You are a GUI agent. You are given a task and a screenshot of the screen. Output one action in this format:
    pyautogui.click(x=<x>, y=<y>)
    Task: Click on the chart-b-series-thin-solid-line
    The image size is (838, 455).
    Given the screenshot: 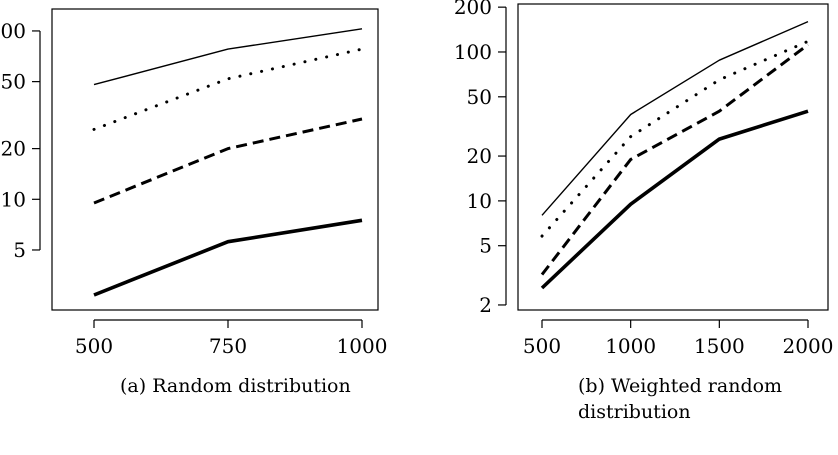 What is the action you would take?
    pyautogui.click(x=675, y=118)
    